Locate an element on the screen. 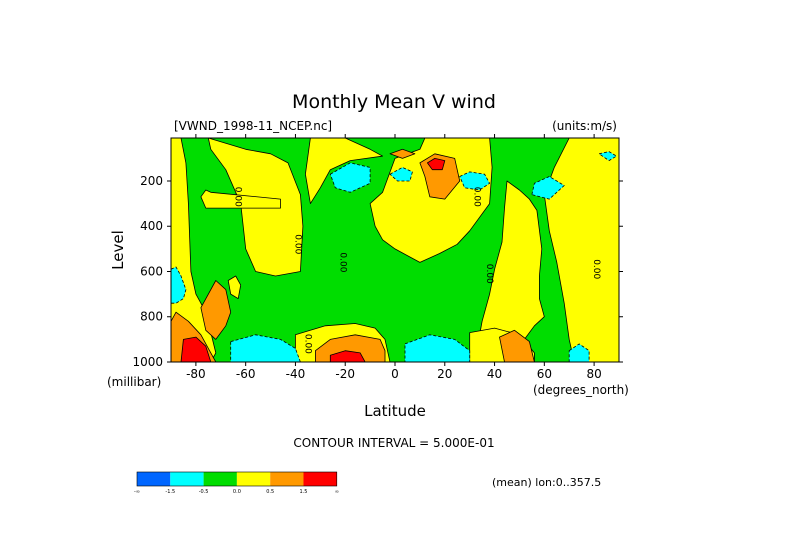 Image resolution: width=789 pixels, height=558 pixels. y-tick-label-1000: 1000 is located at coordinates (147, 362).